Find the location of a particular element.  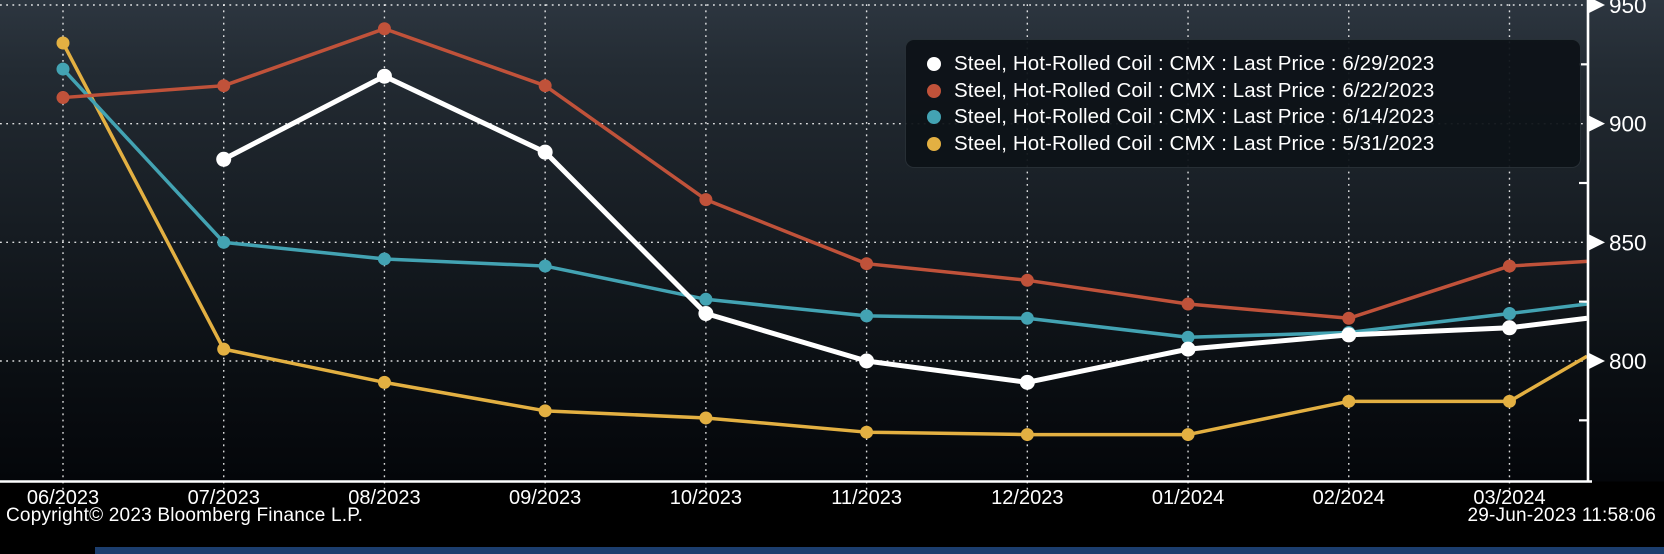

x-tick-label: 09/2023 is located at coordinates (545, 498).